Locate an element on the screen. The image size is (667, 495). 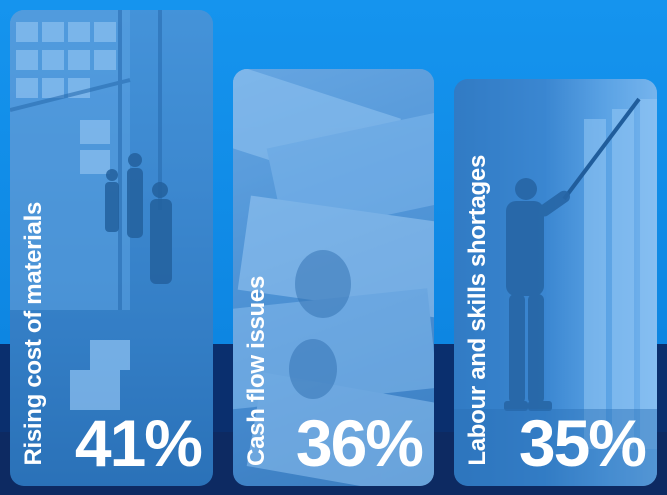
value-label: 35% is located at coordinates (582, 443).